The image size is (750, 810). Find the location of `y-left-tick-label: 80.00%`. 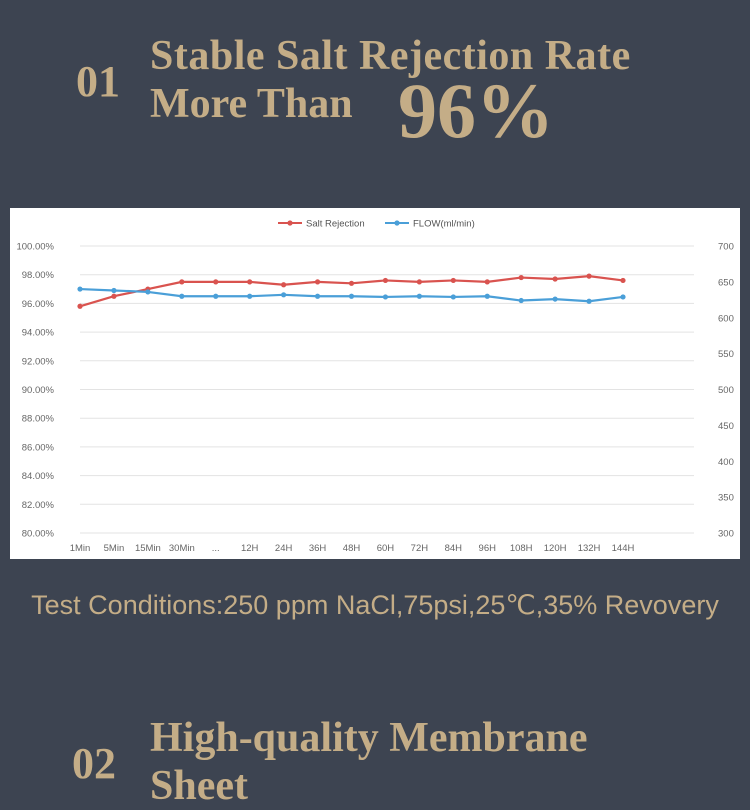

y-left-tick-label: 80.00% is located at coordinates (38, 534).